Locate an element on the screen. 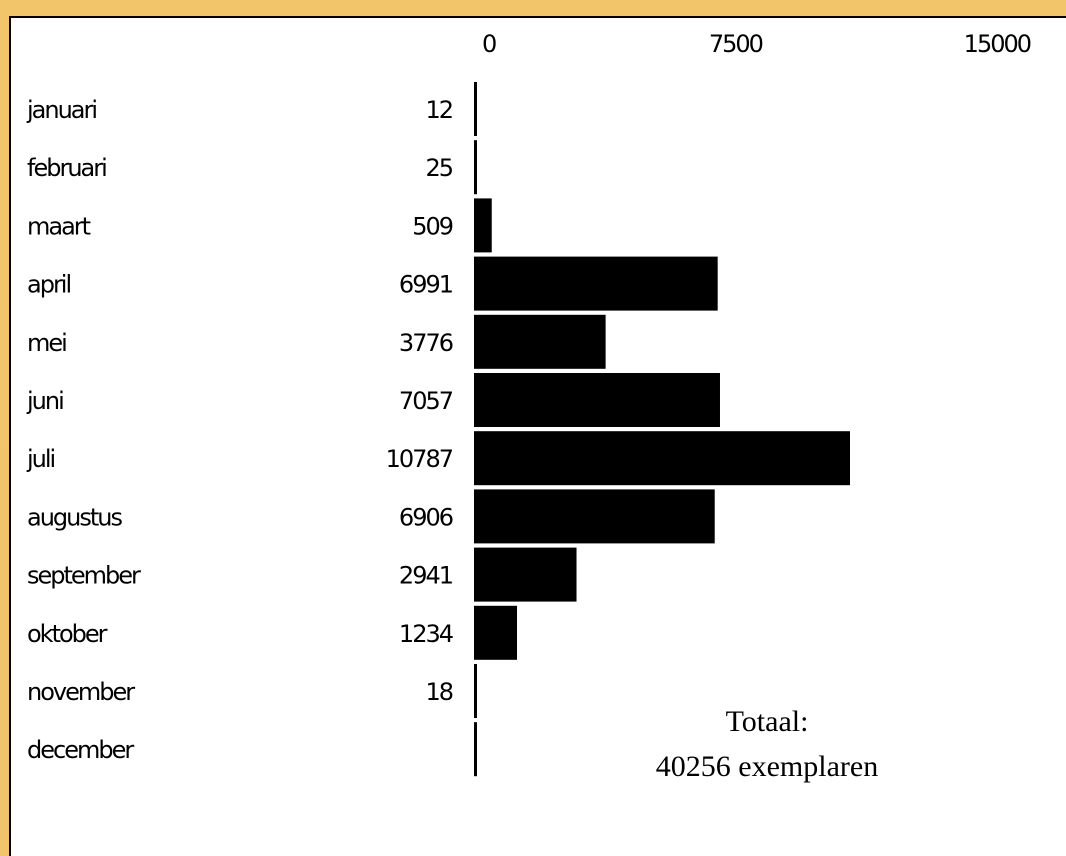 The height and width of the screenshot is (856, 1066). value-label: 6991 is located at coordinates (426, 285).